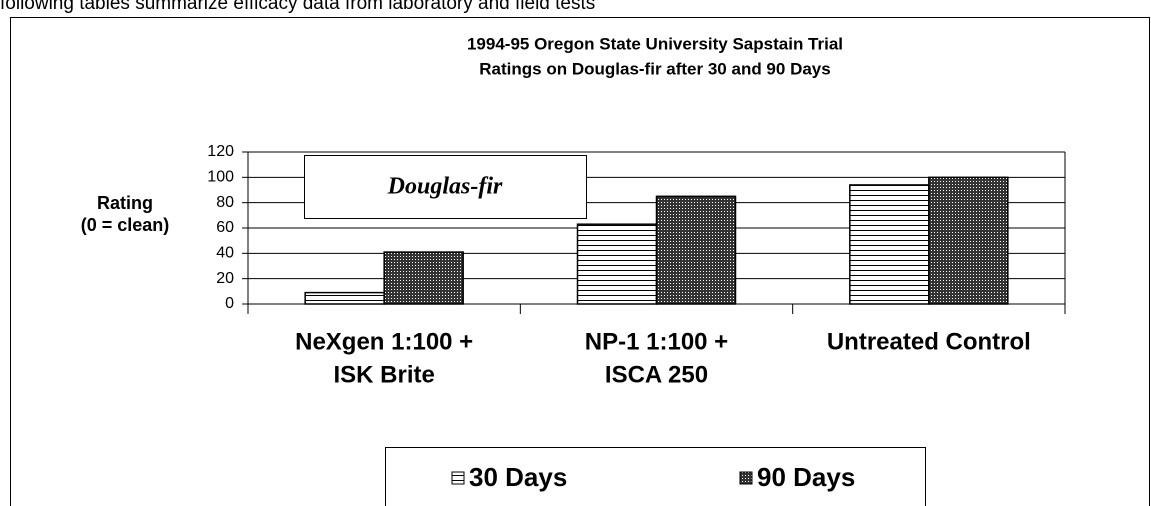 Image resolution: width=1151 pixels, height=506 pixels. Describe the element at coordinates (125, 225) in the screenshot. I see `y-axis-label: (0 = clean)` at that location.